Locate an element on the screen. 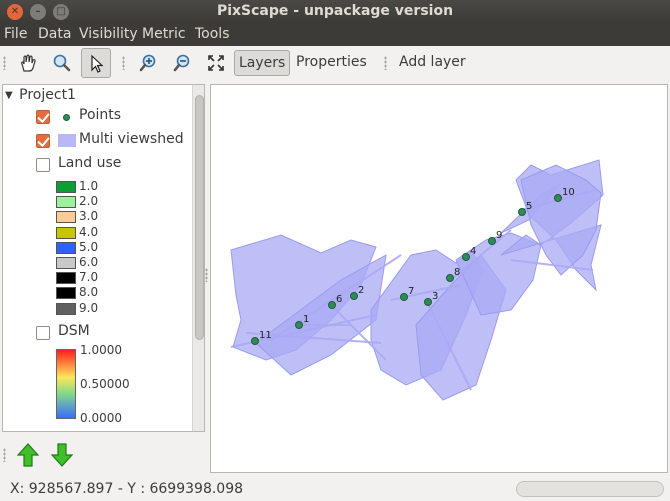  toolbar-grip is located at coordinates (4, 63).